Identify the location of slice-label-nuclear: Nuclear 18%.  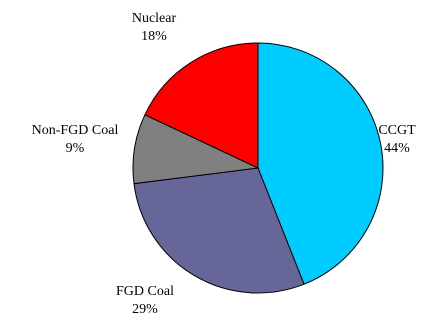
(154, 28).